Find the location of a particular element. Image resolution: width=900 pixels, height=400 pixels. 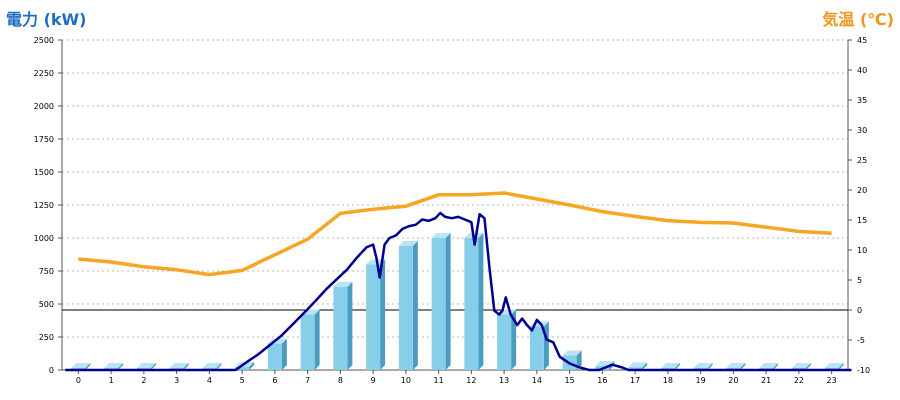

x-tick-label: 12 is located at coordinates (471, 380).